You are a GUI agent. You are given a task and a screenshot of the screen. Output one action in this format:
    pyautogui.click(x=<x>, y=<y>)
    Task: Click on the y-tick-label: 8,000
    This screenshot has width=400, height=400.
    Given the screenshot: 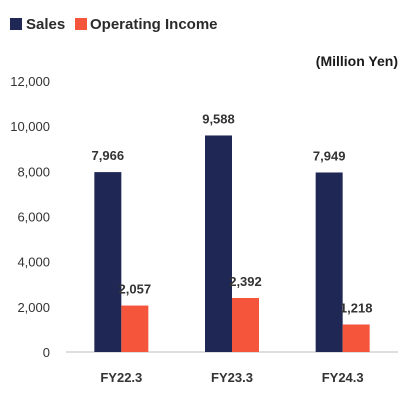 What is the action you would take?
    pyautogui.click(x=33, y=171)
    